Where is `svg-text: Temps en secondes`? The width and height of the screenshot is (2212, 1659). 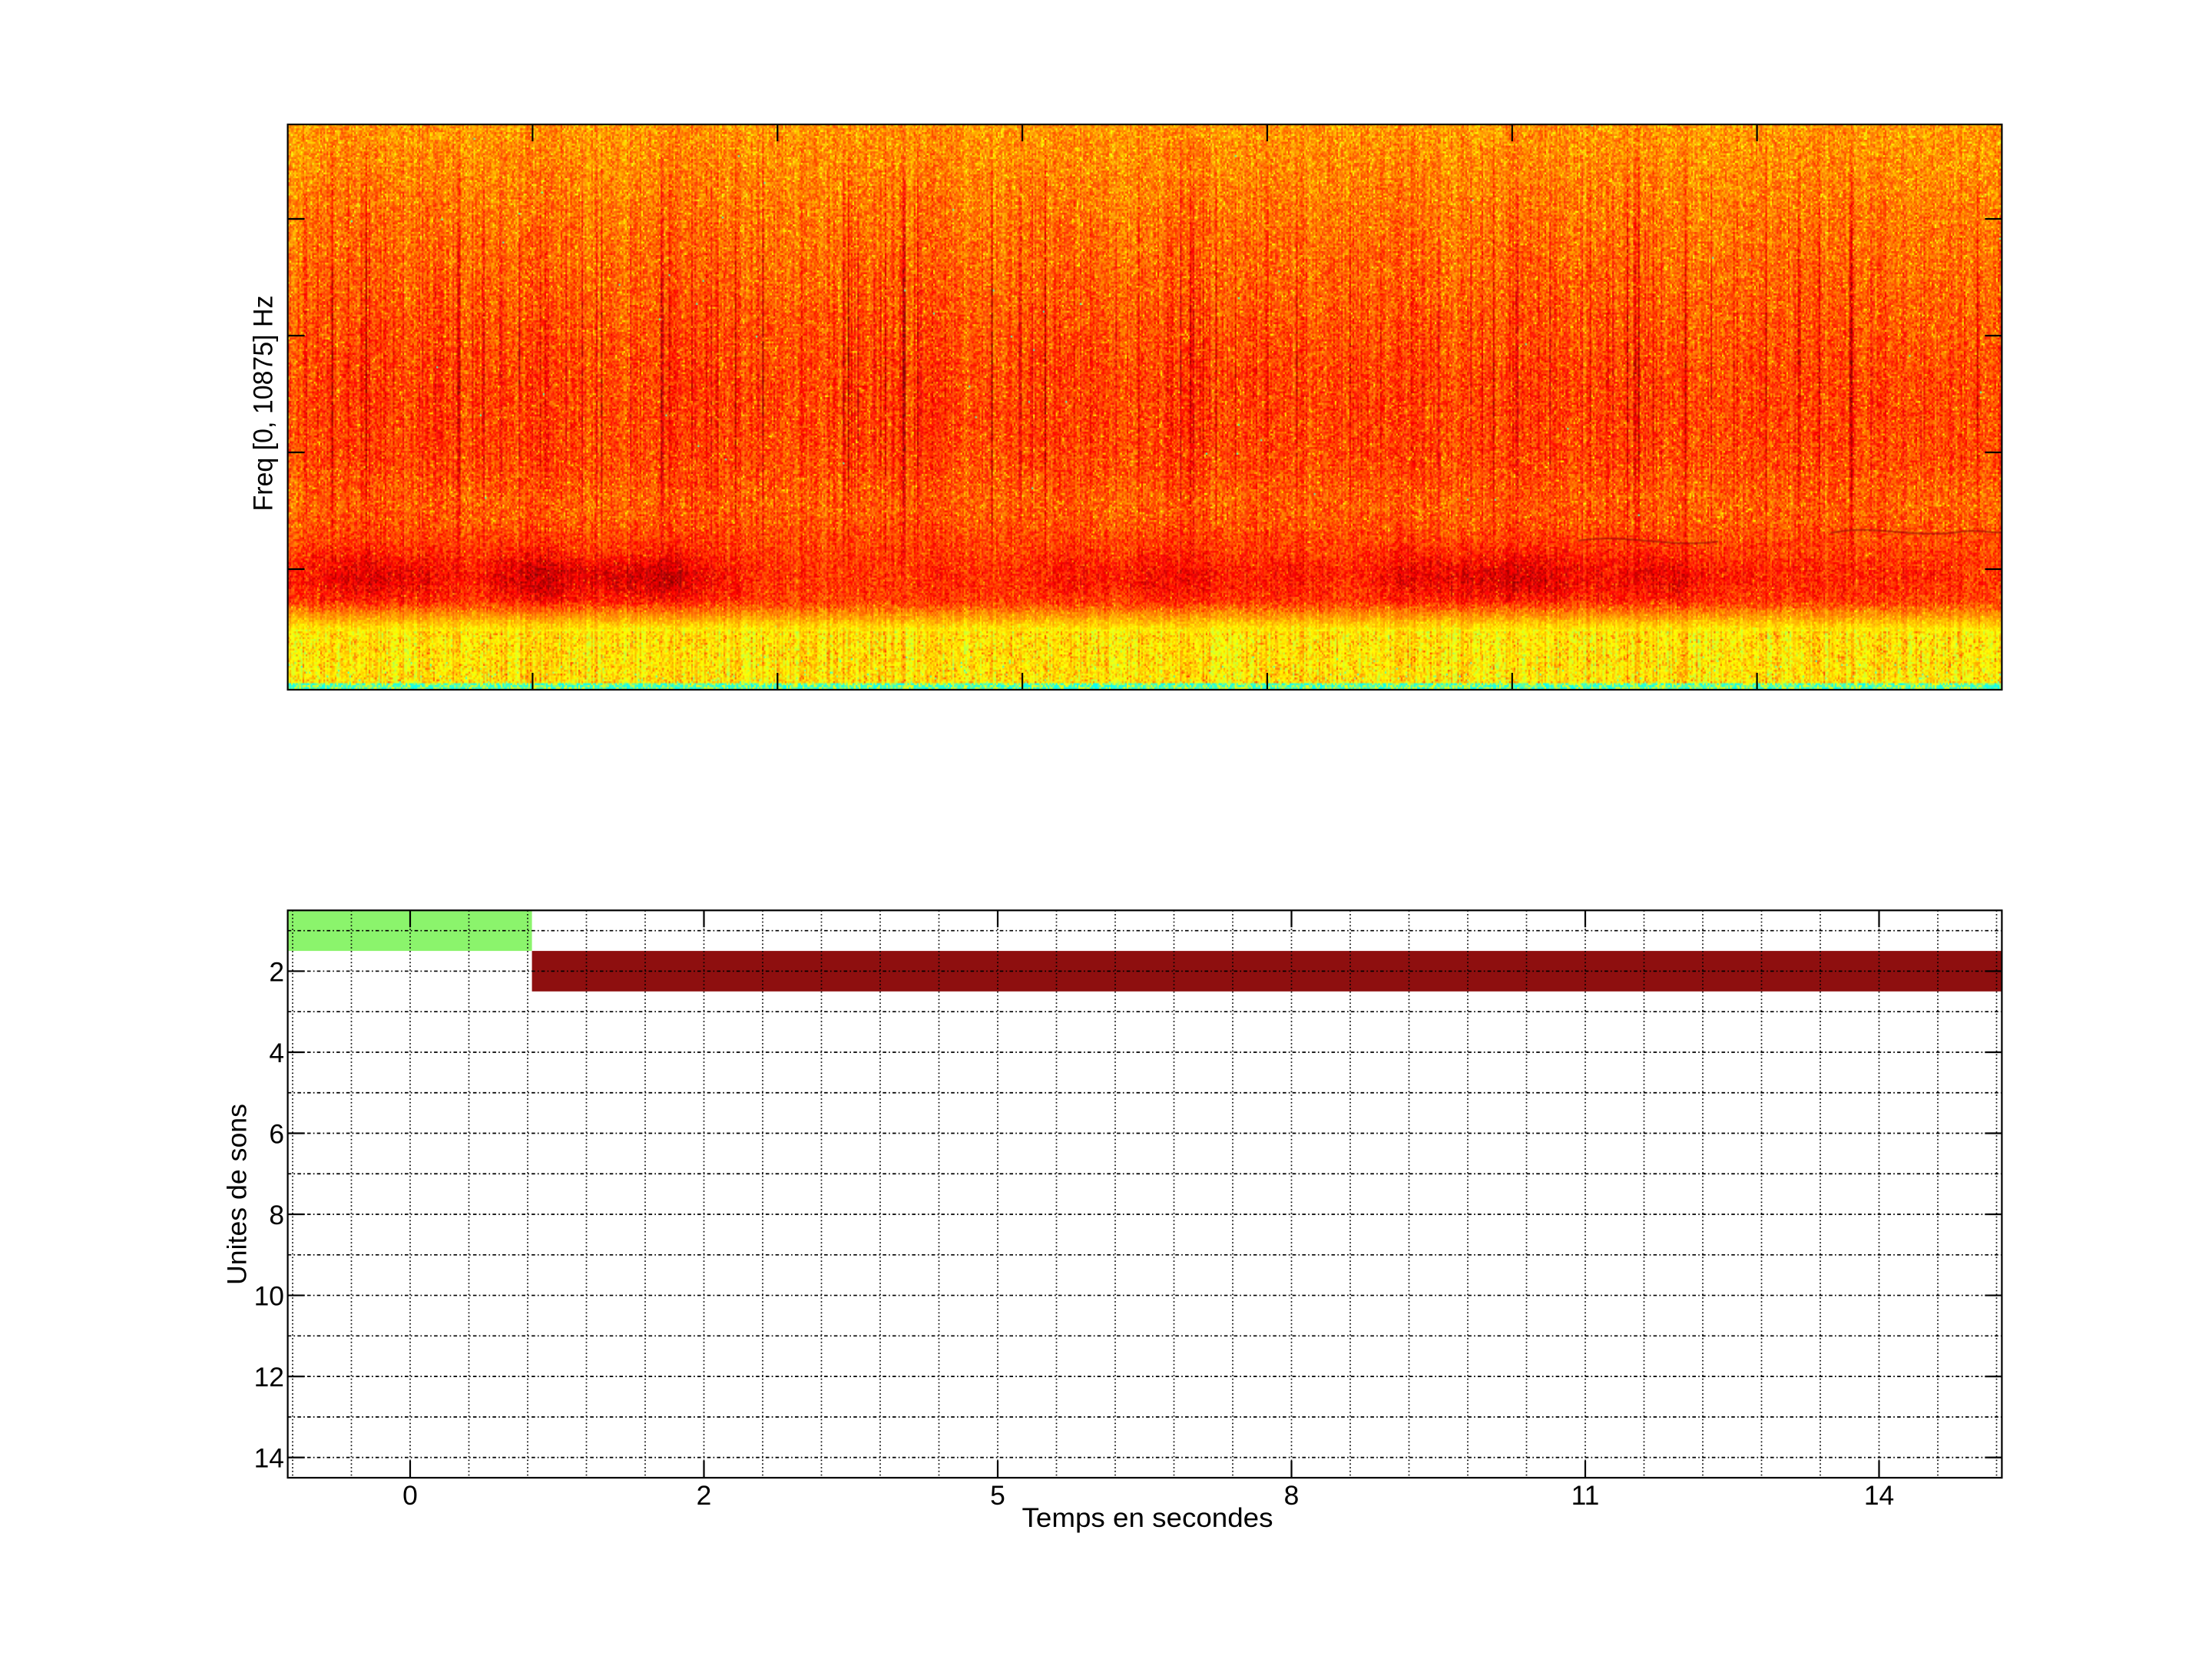
svg-text: Temps en secondes is located at coordinates (1147, 1517).